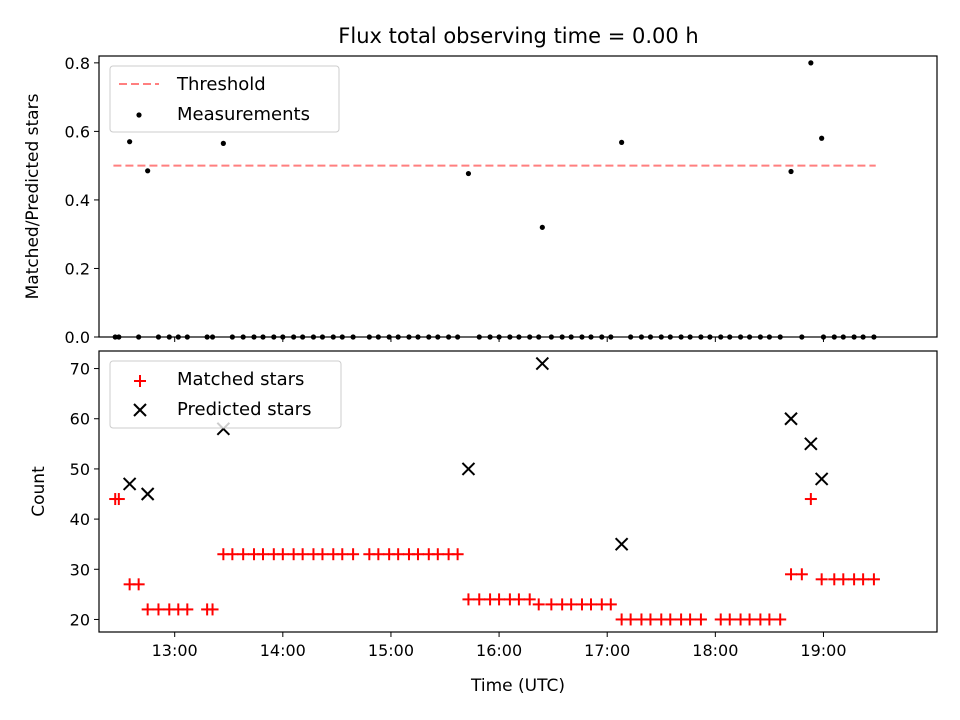  Describe the element at coordinates (80, 619) in the screenshot. I see `count-y-tick-label: 20` at that location.